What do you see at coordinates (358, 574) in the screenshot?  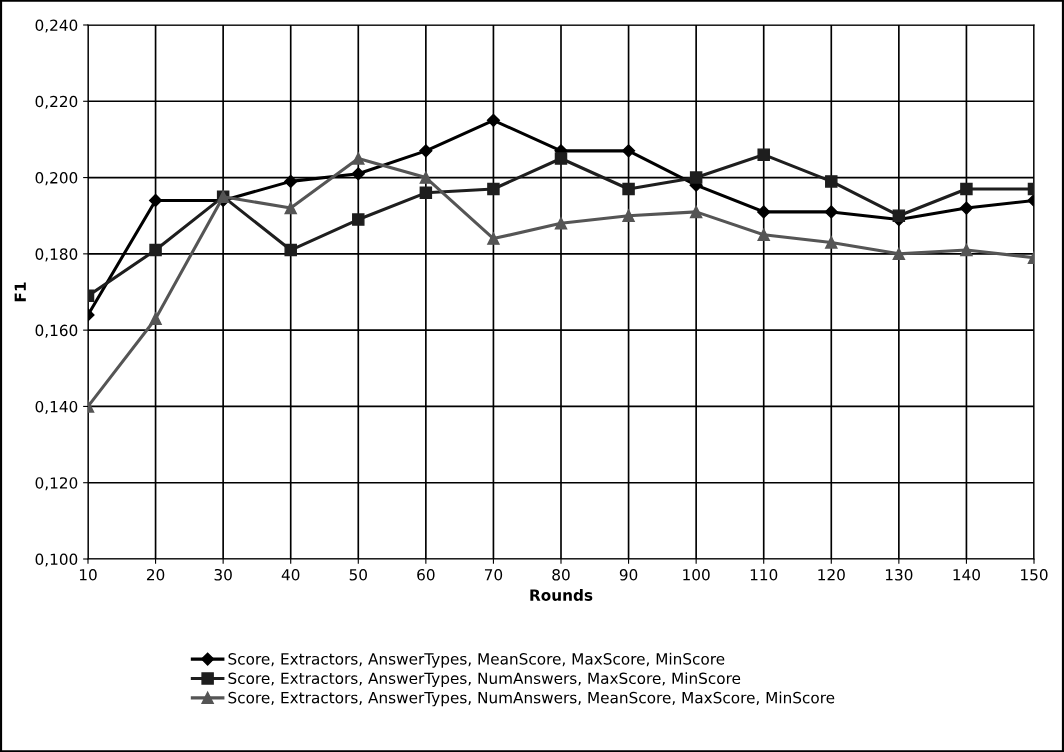 I see `x-tick-label: 50` at bounding box center [358, 574].